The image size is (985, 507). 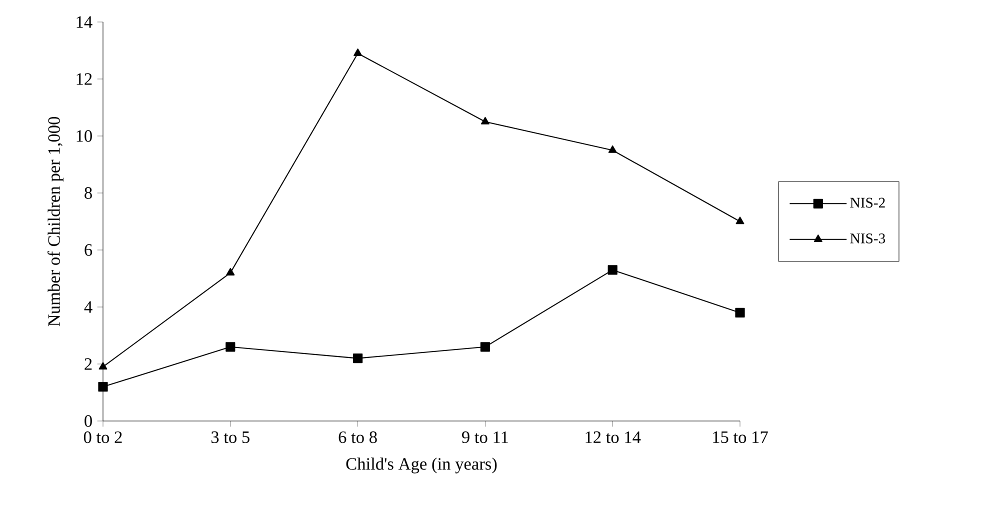 What do you see at coordinates (103, 437) in the screenshot?
I see `x-tick-label: 0 to 2` at bounding box center [103, 437].